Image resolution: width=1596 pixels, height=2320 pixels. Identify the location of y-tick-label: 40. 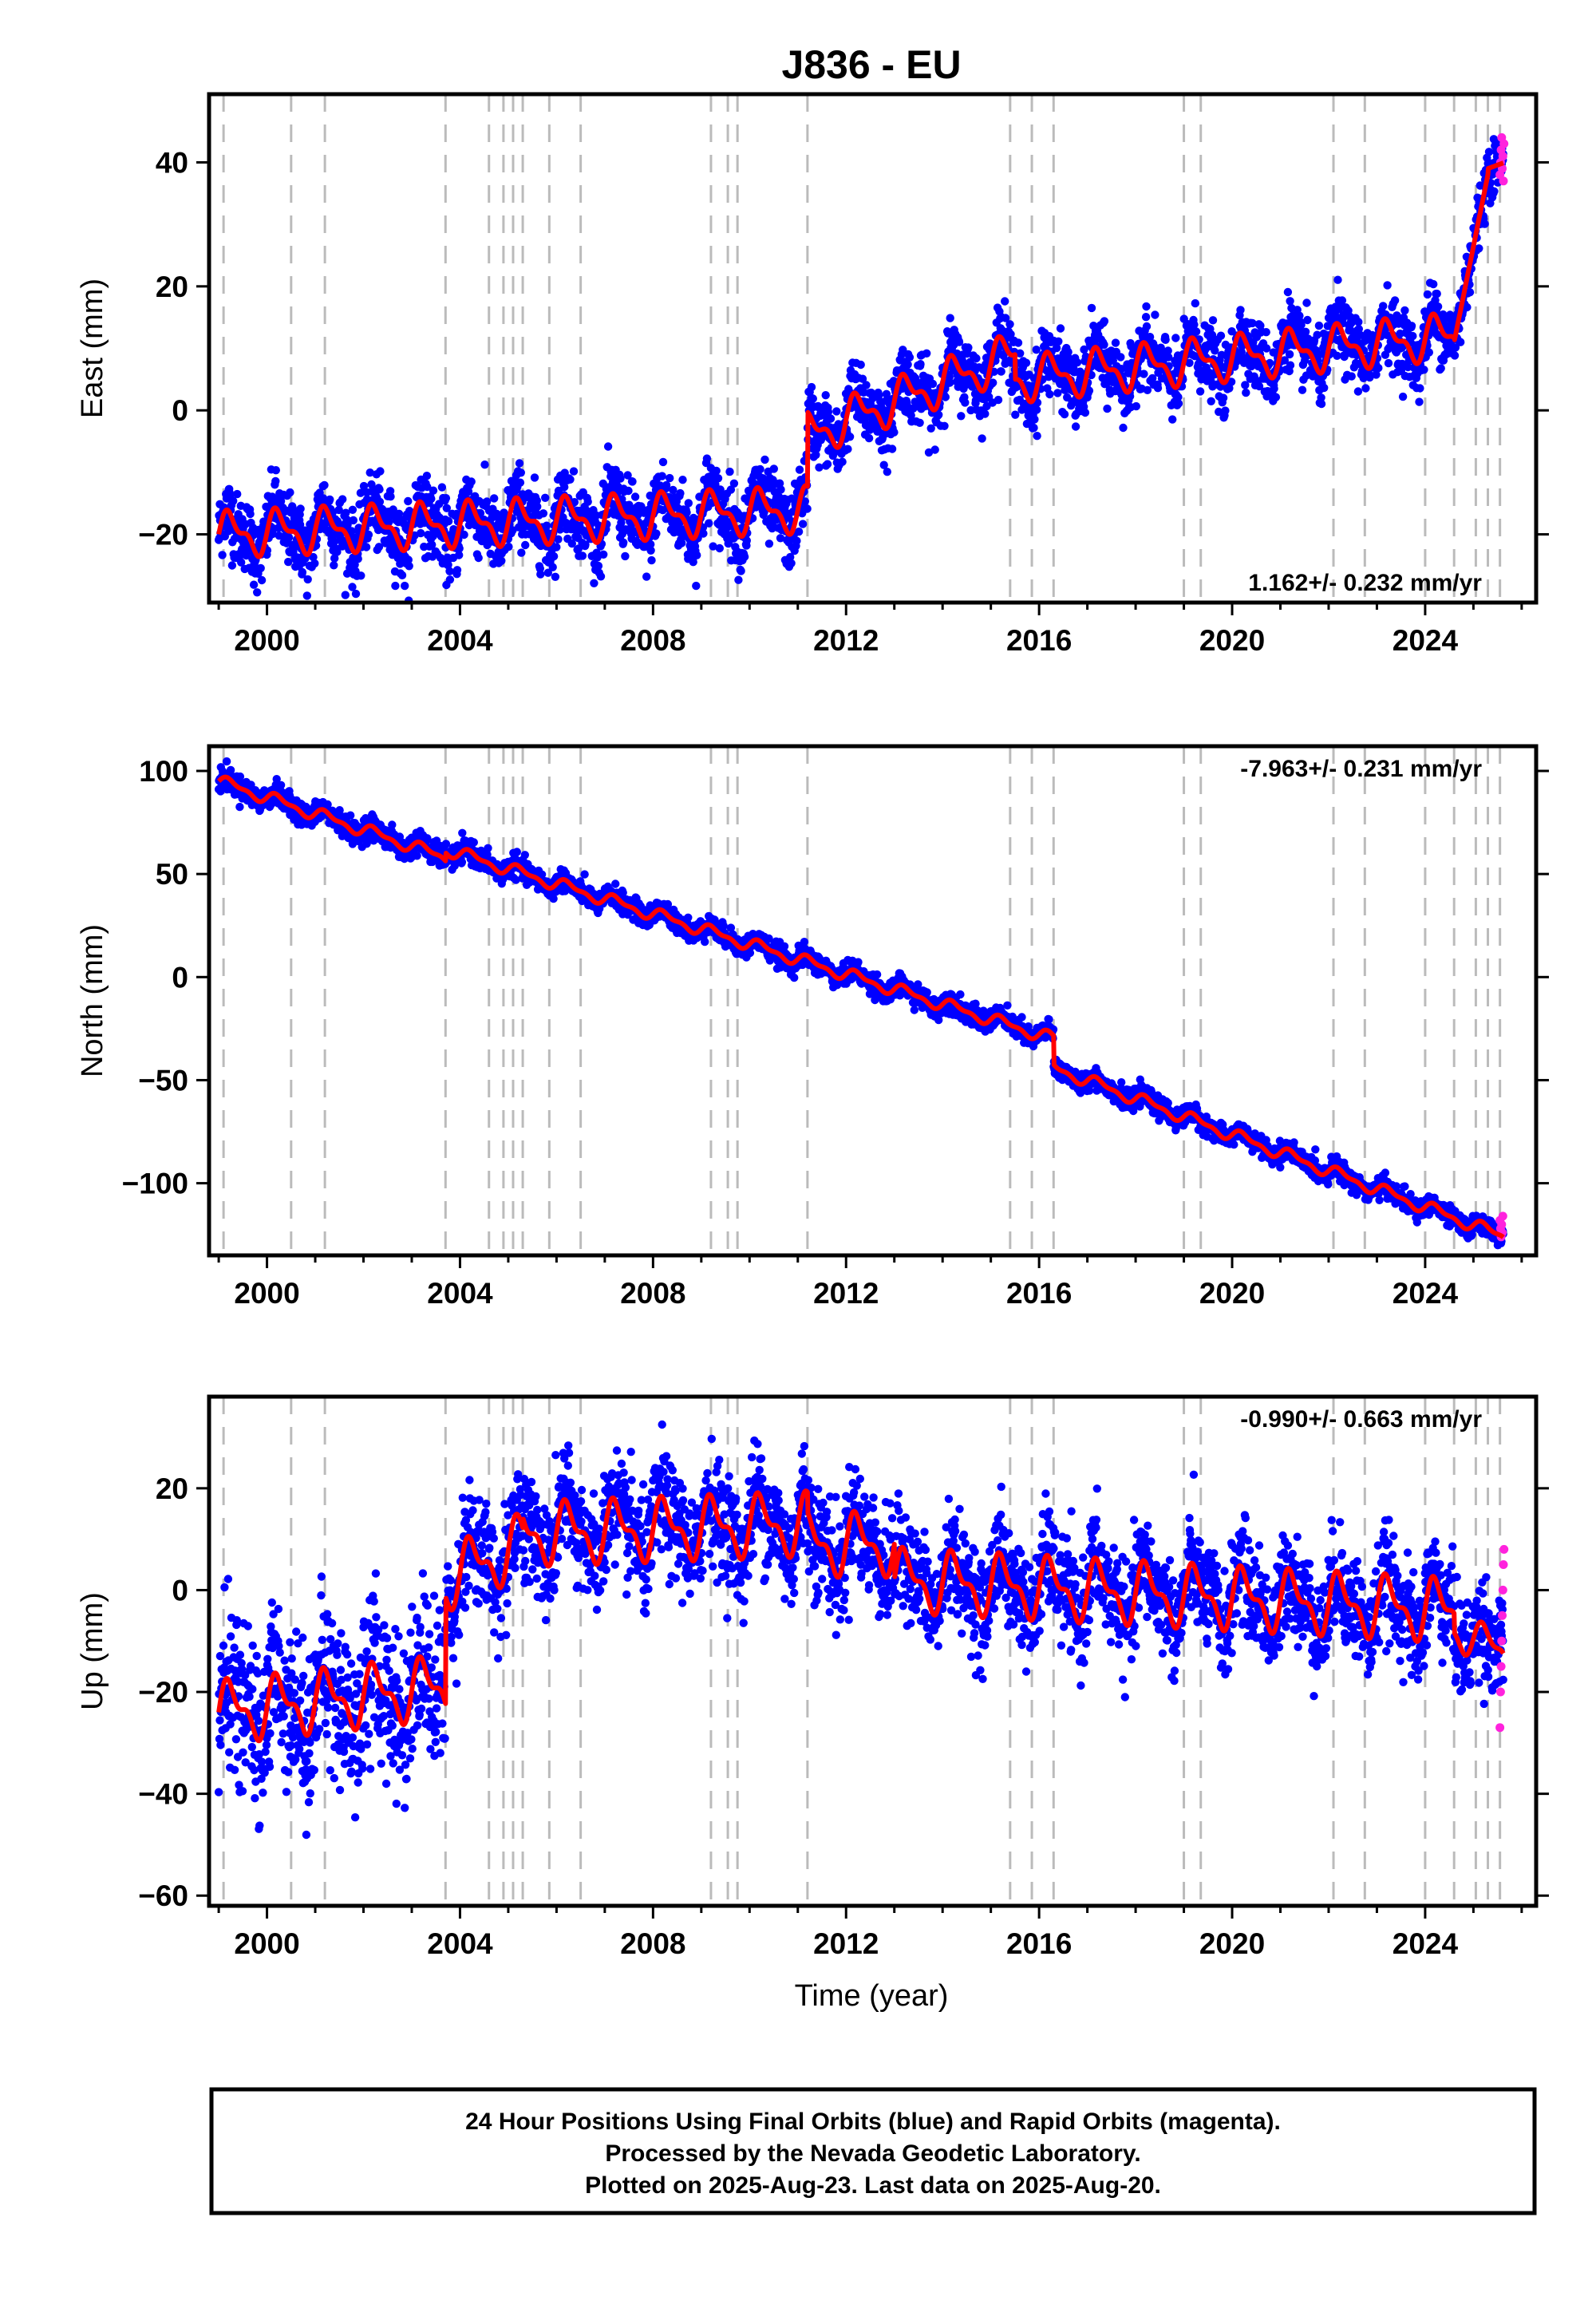
(172, 162).